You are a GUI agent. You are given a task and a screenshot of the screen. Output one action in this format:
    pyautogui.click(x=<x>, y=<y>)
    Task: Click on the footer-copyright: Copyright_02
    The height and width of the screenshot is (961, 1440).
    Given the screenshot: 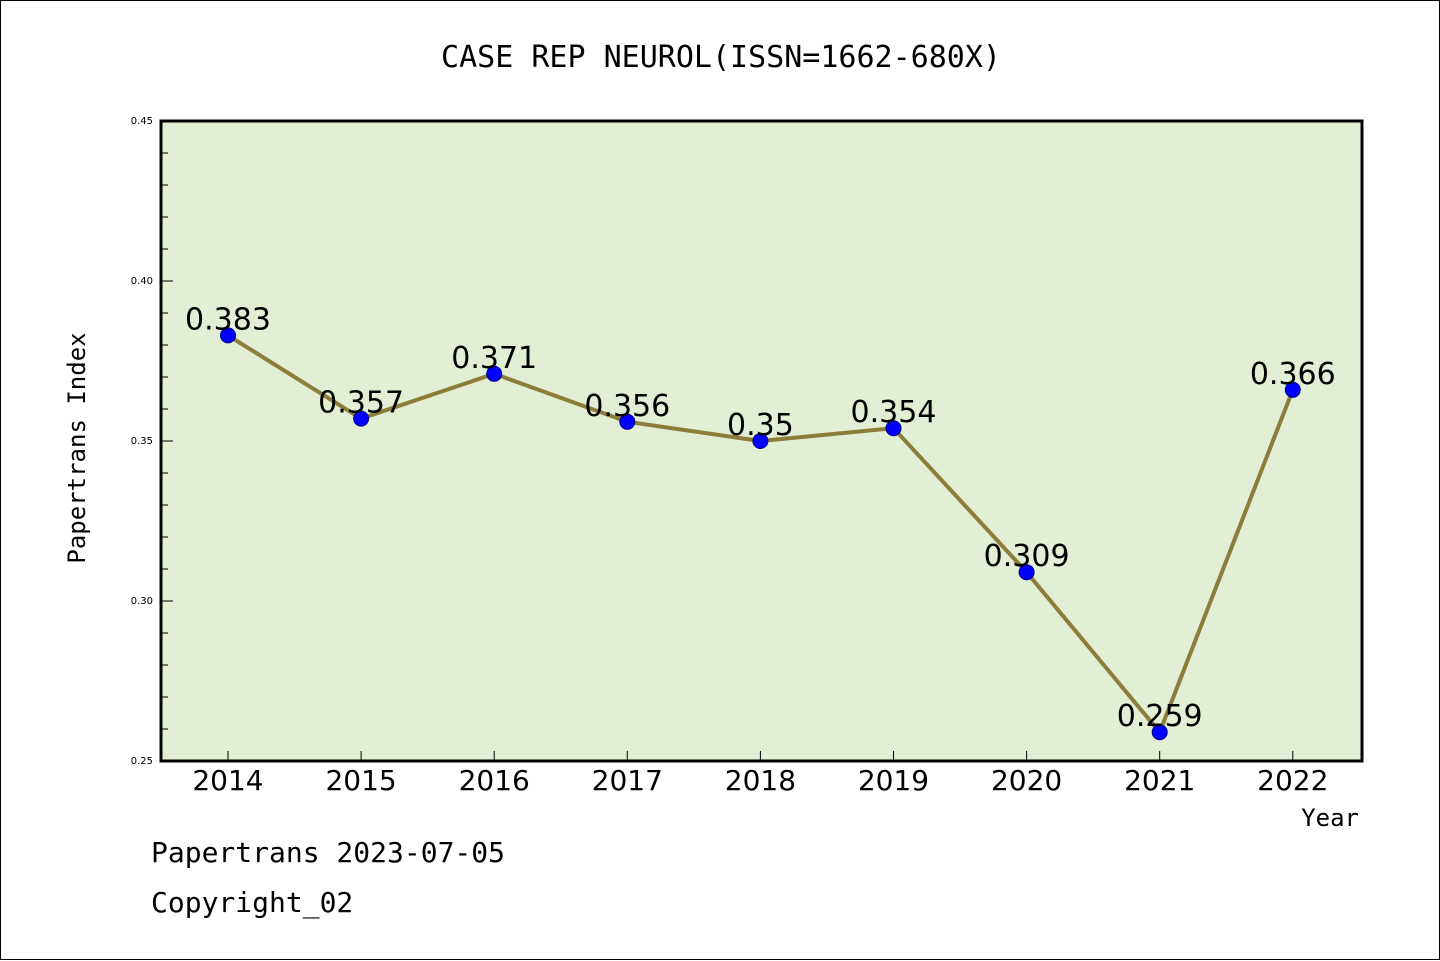 What is the action you would take?
    pyautogui.click(x=252, y=902)
    